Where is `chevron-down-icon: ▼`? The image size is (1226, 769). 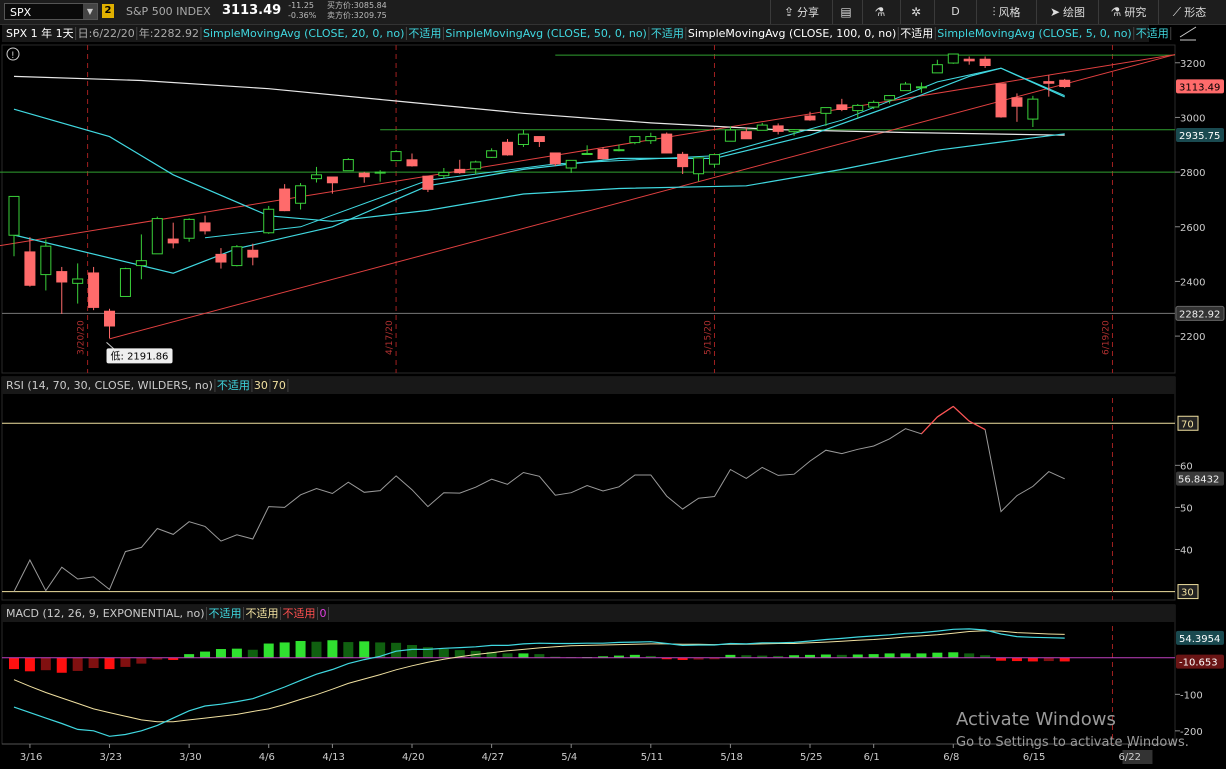
chevron-down-icon: ▼ is located at coordinates (90, 11).